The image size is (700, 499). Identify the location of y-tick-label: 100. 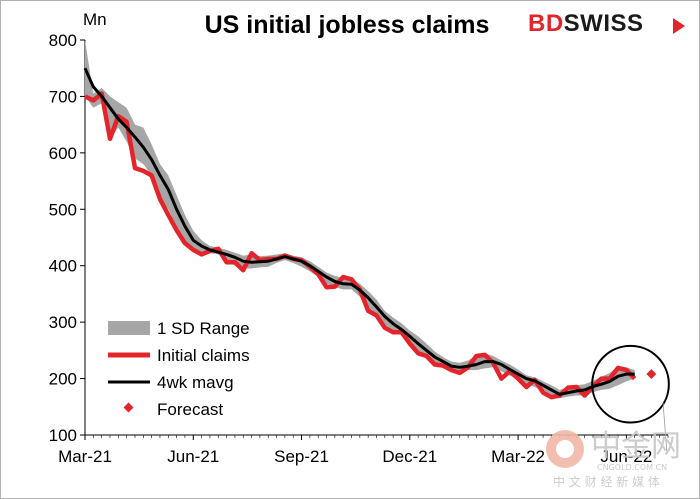
(63, 435).